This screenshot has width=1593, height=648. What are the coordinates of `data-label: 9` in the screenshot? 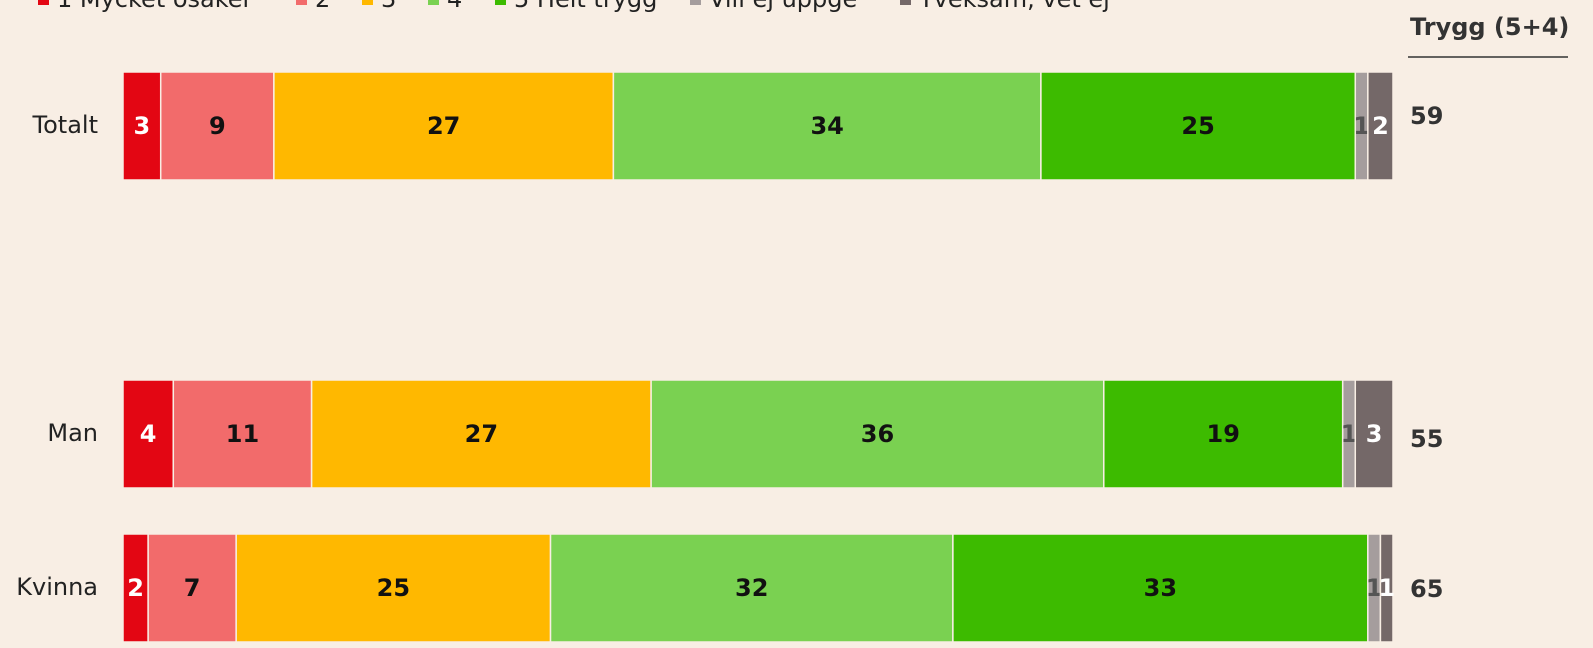 It's located at (217, 126).